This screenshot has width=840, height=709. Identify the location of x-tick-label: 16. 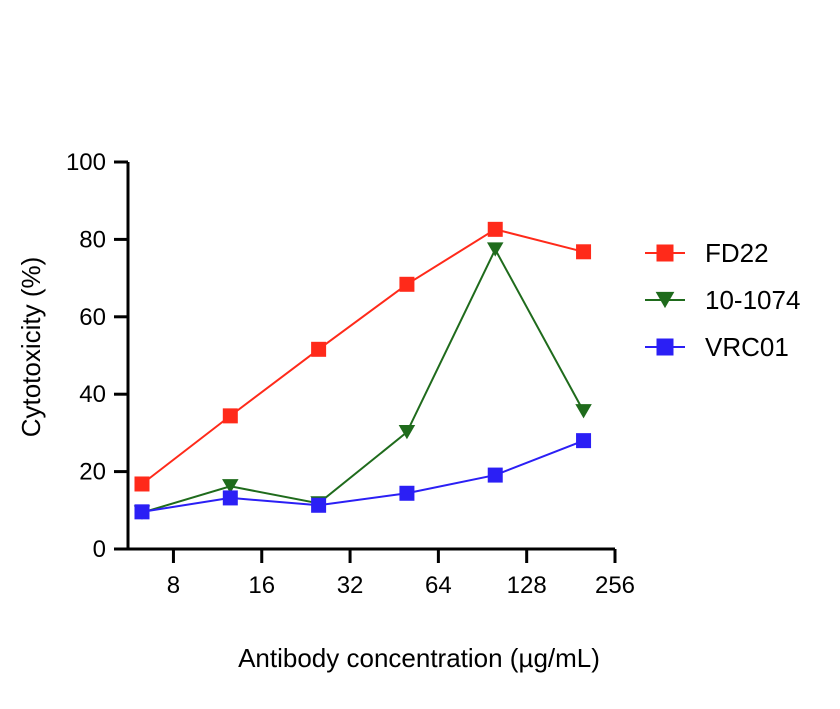
(261, 585).